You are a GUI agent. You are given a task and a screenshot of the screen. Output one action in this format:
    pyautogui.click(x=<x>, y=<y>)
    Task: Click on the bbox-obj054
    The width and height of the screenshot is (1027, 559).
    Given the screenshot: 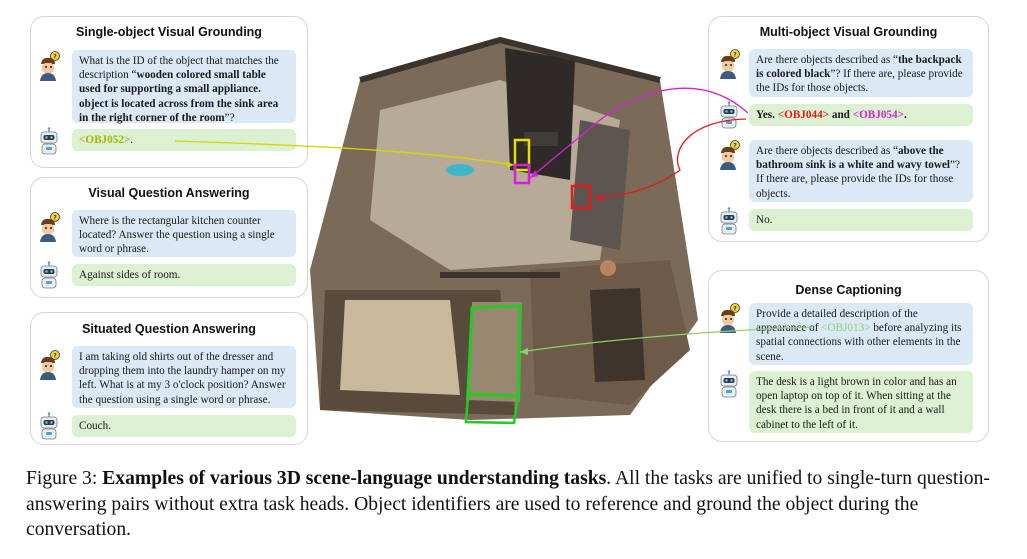 What is the action you would take?
    pyautogui.click(x=522, y=174)
    